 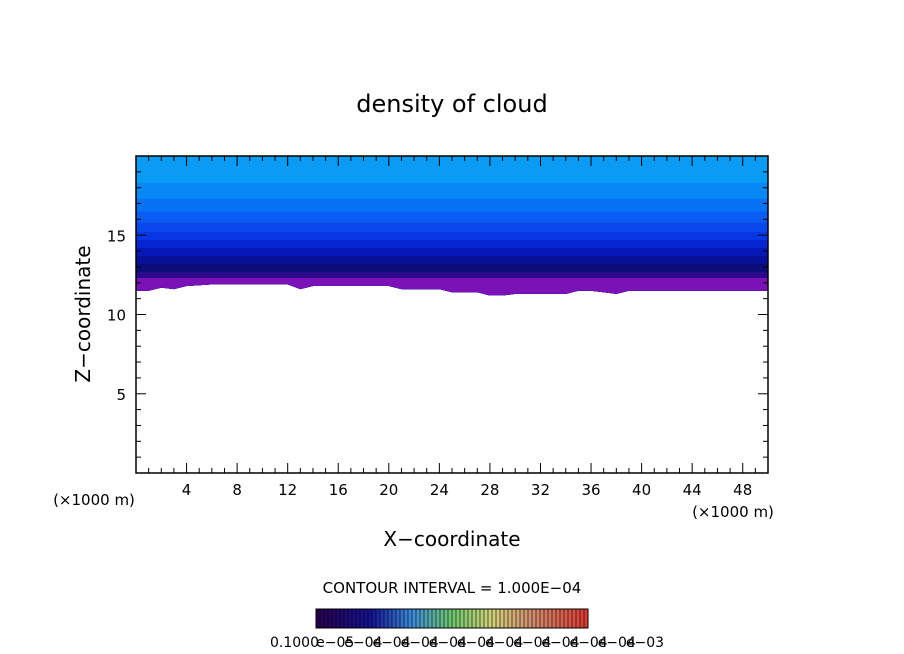 What do you see at coordinates (540, 490) in the screenshot?
I see `x-tick-label: 32` at bounding box center [540, 490].